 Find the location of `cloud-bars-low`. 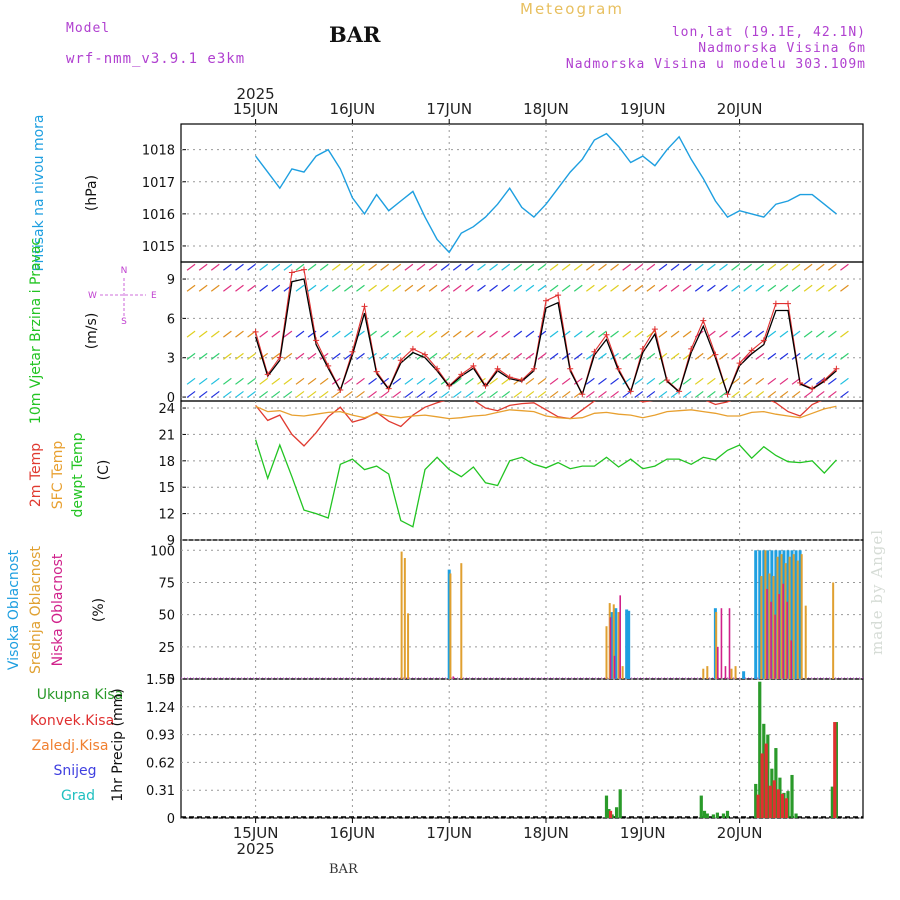

cloud-bars-low is located at coordinates (622, 631).